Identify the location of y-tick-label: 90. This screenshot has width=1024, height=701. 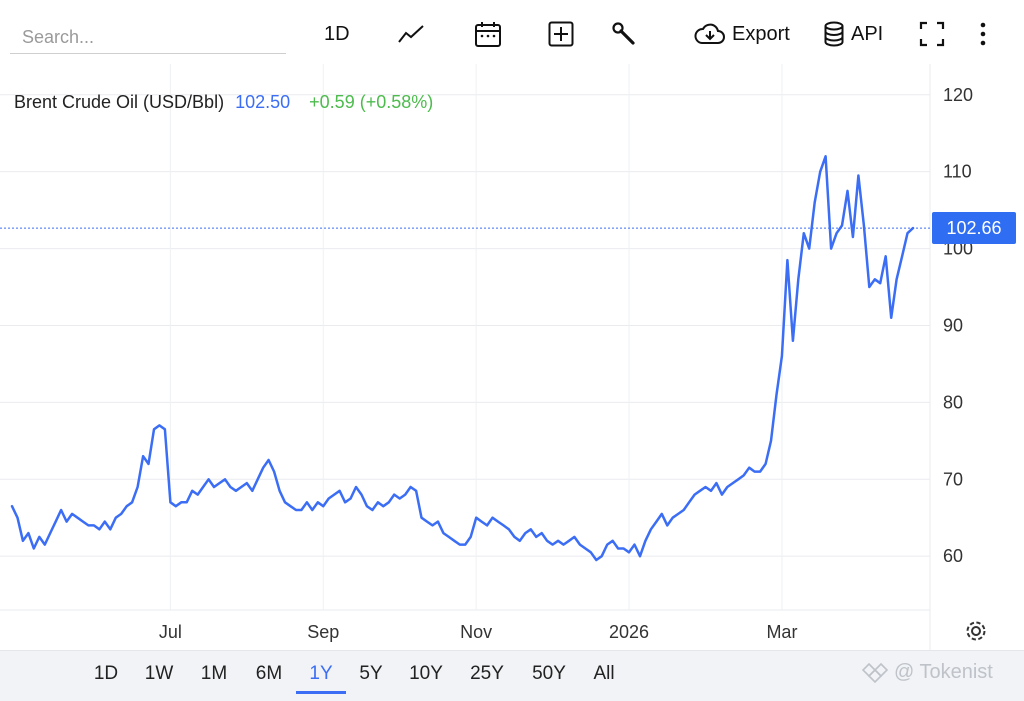
(953, 325).